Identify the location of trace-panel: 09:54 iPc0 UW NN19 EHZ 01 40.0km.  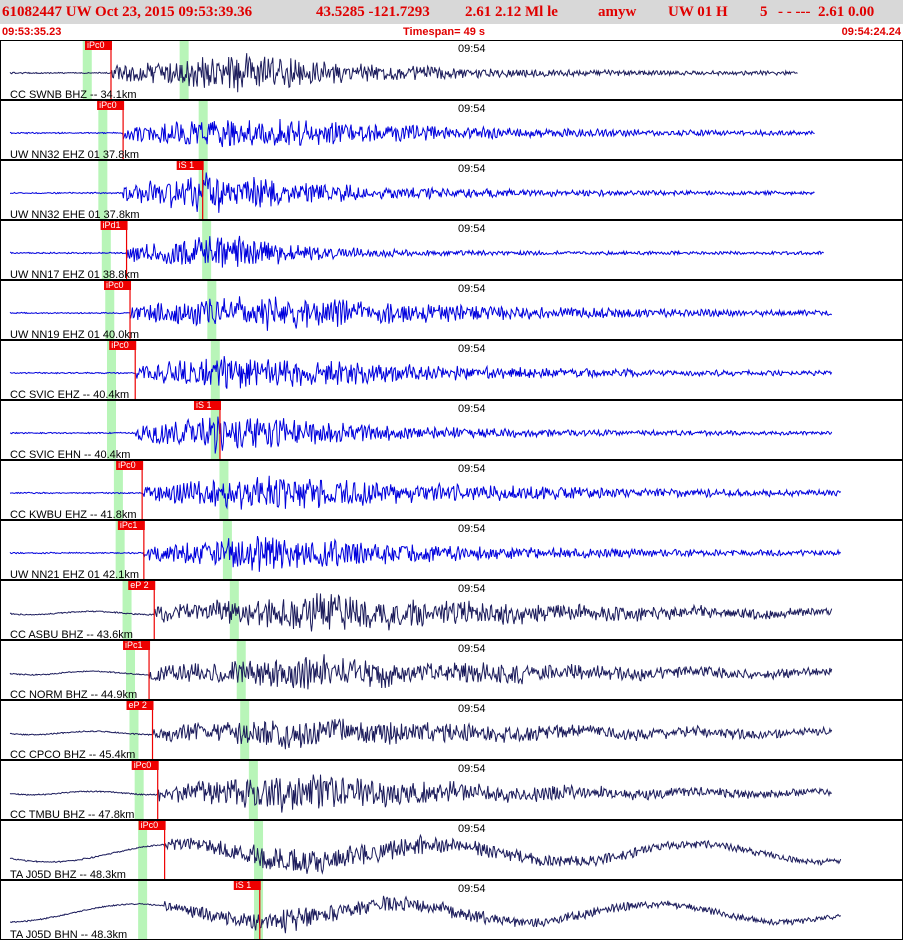
(451, 310).